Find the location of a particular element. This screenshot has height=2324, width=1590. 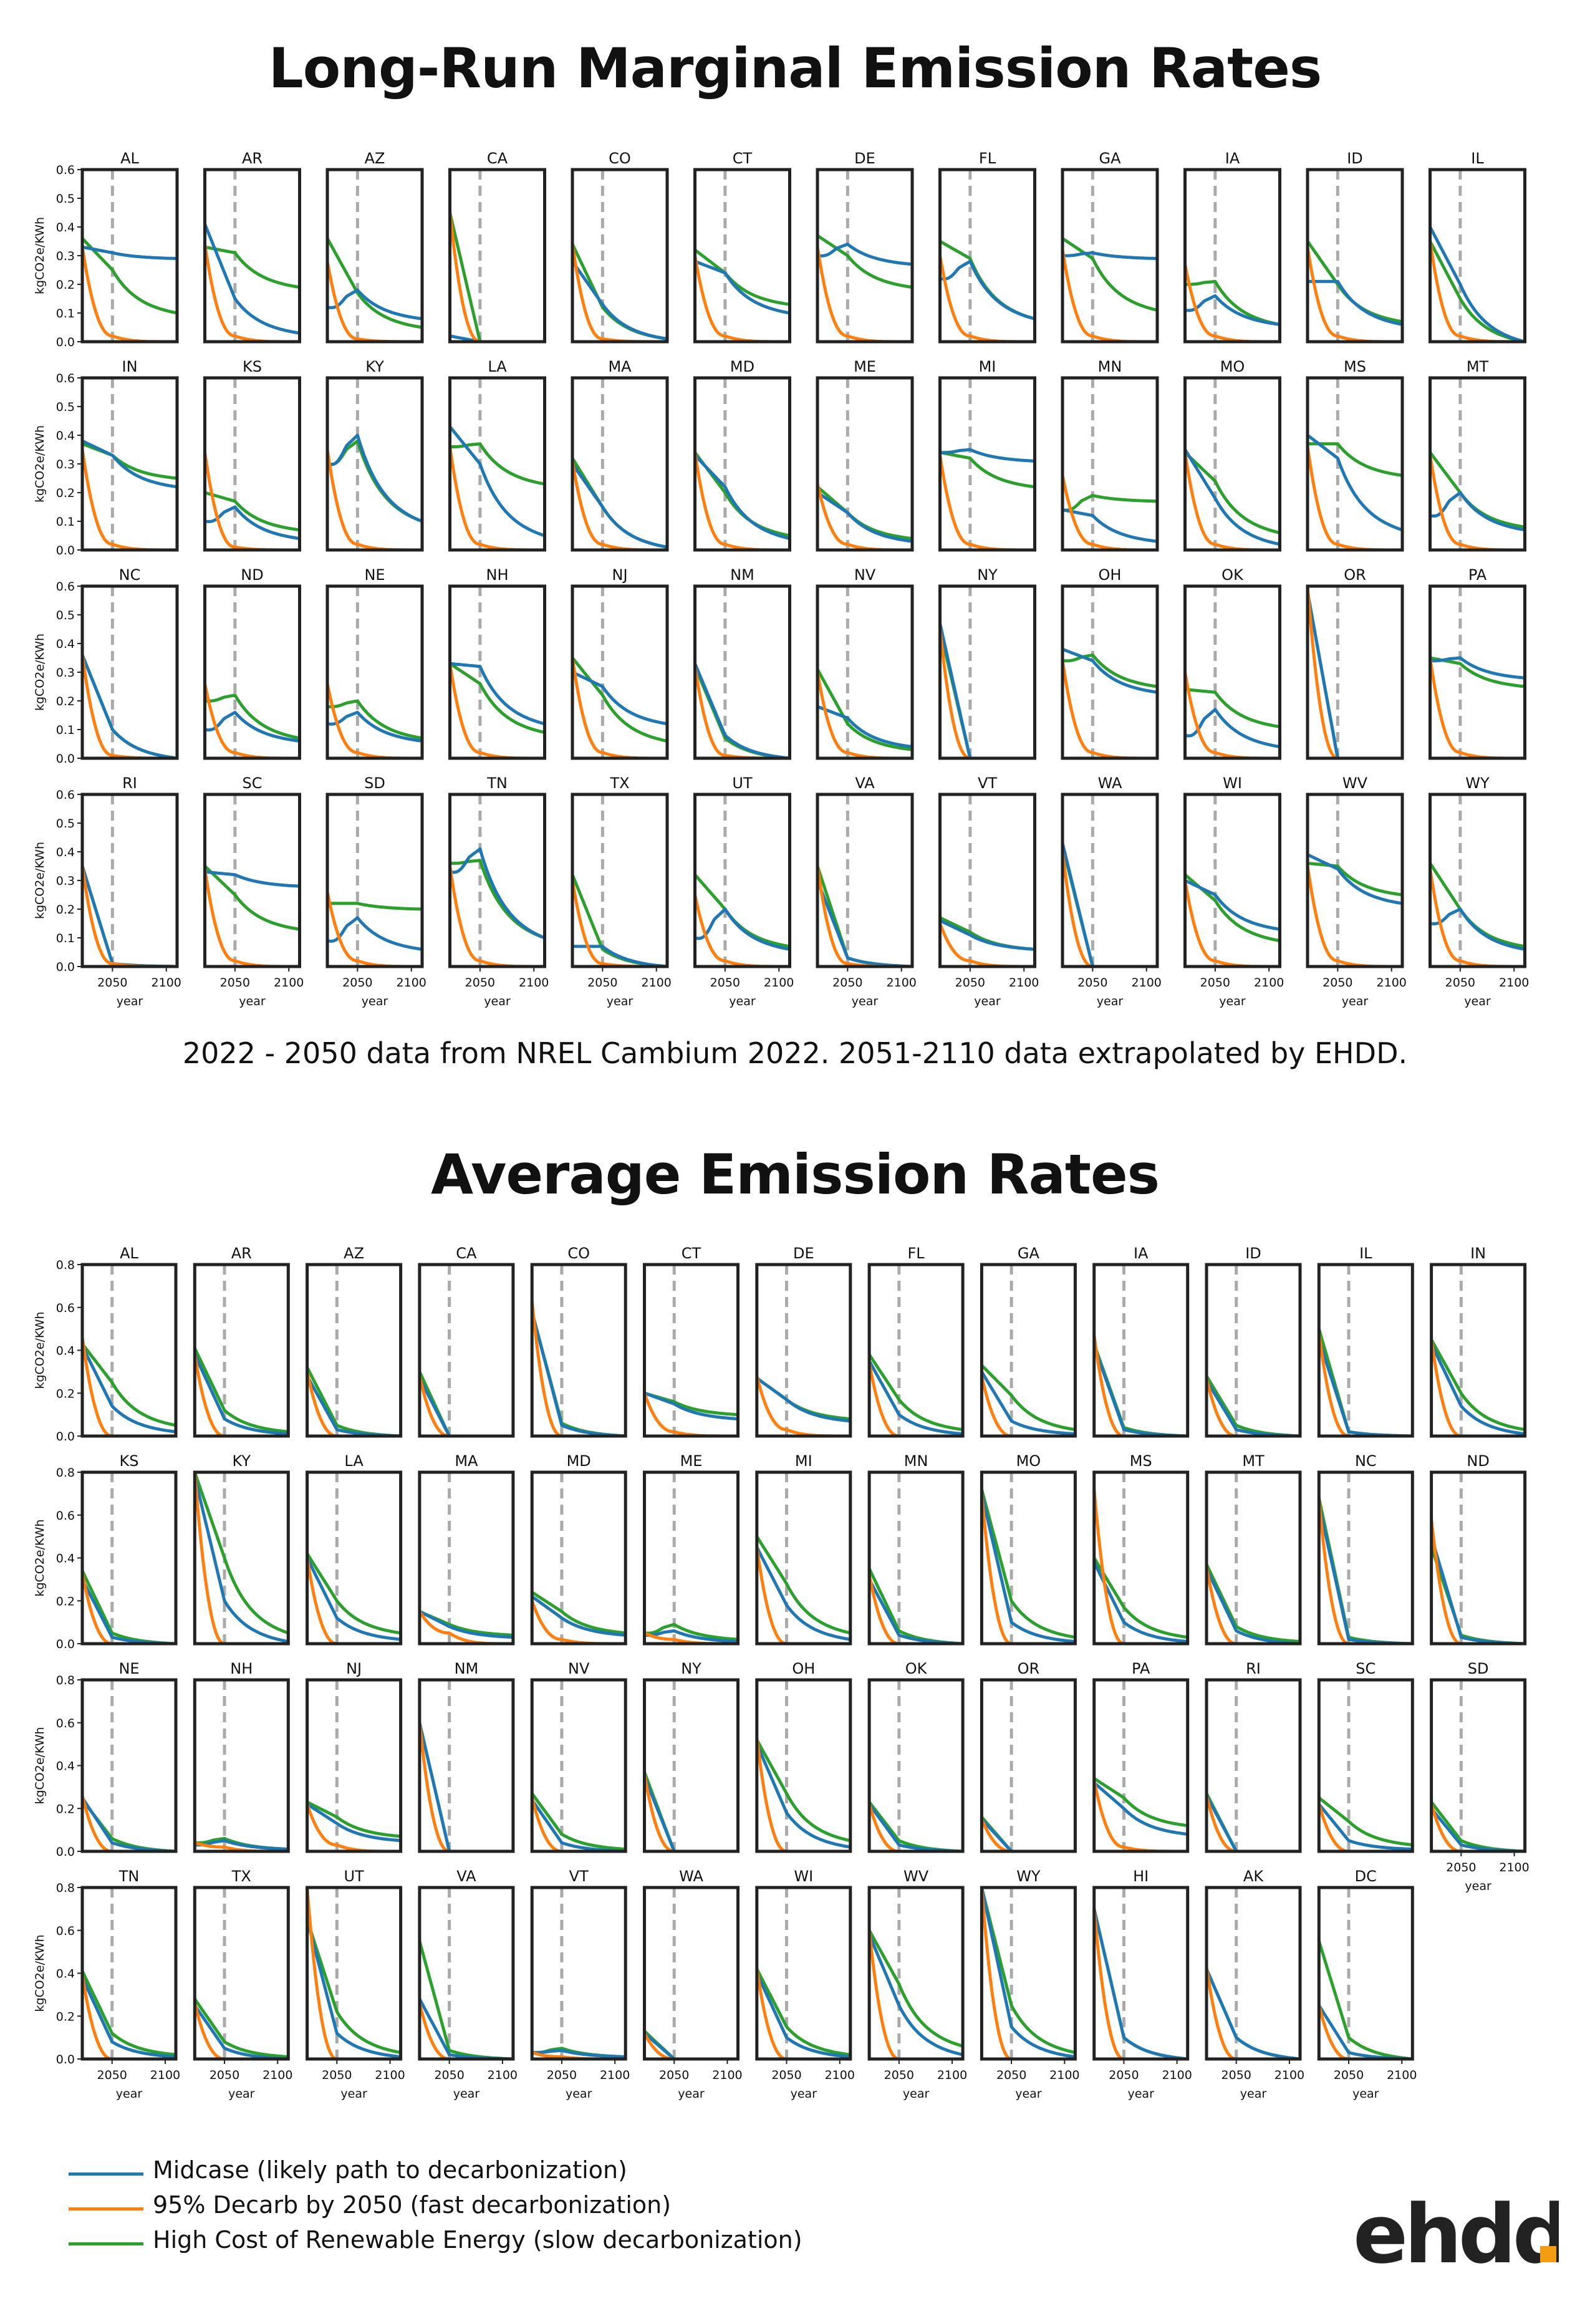

panel-title-wi: WI is located at coordinates (1232, 783).